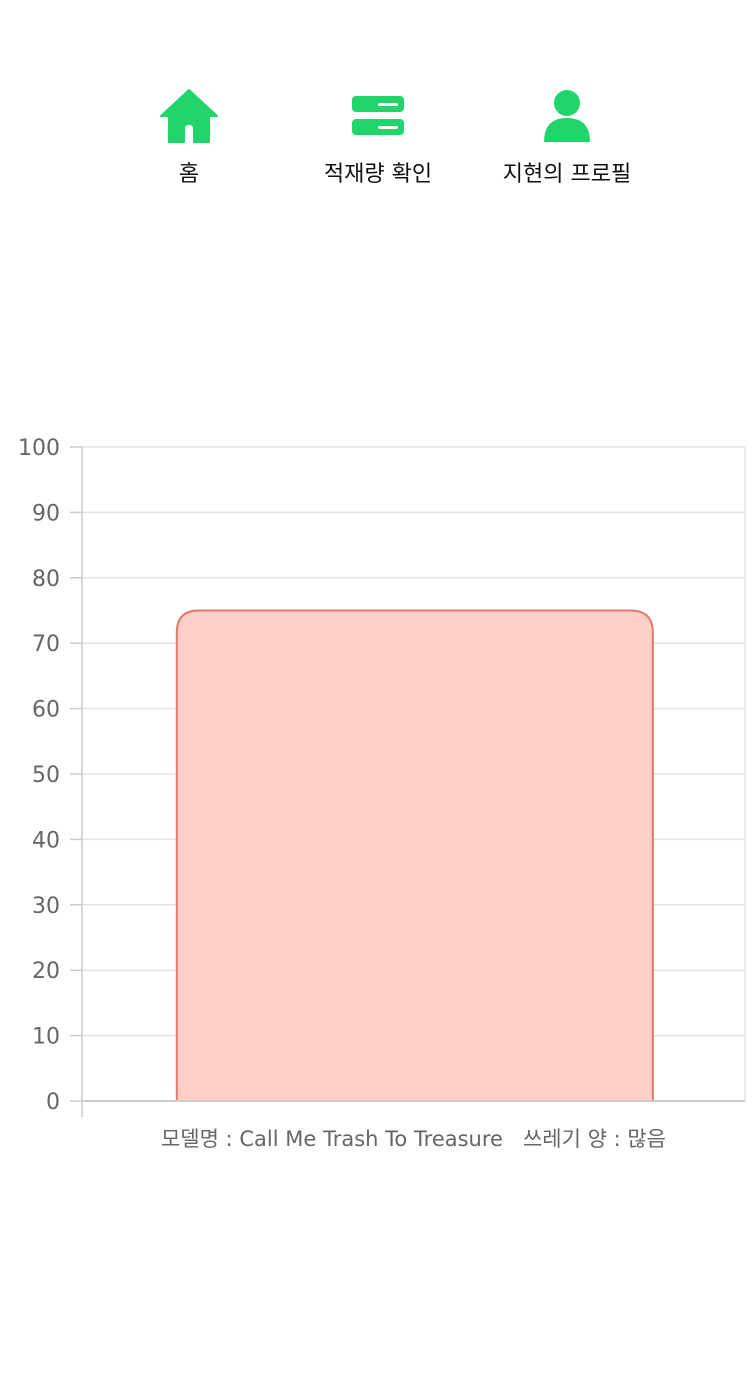 The width and height of the screenshot is (756, 1379). What do you see at coordinates (46, 710) in the screenshot?
I see `y-tick-label: 60` at bounding box center [46, 710].